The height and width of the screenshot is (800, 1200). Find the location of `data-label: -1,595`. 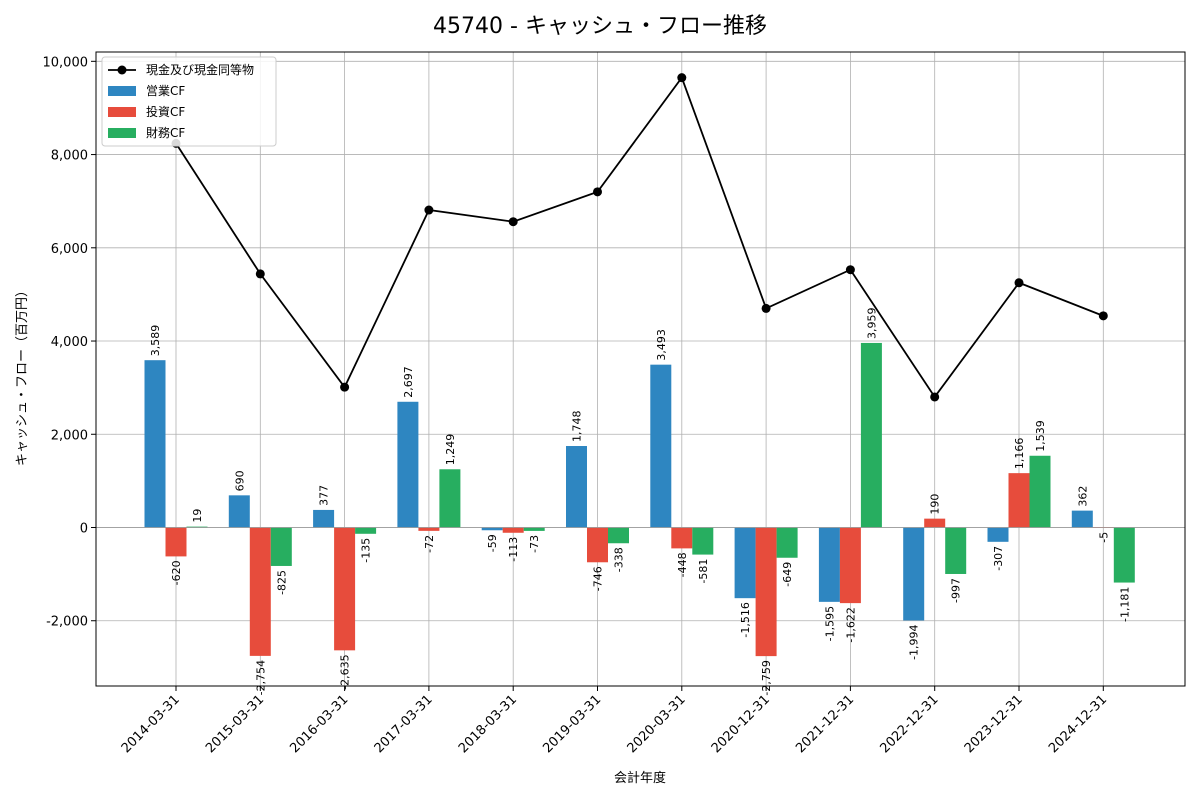

data-label: -1,595 is located at coordinates (829, 623).